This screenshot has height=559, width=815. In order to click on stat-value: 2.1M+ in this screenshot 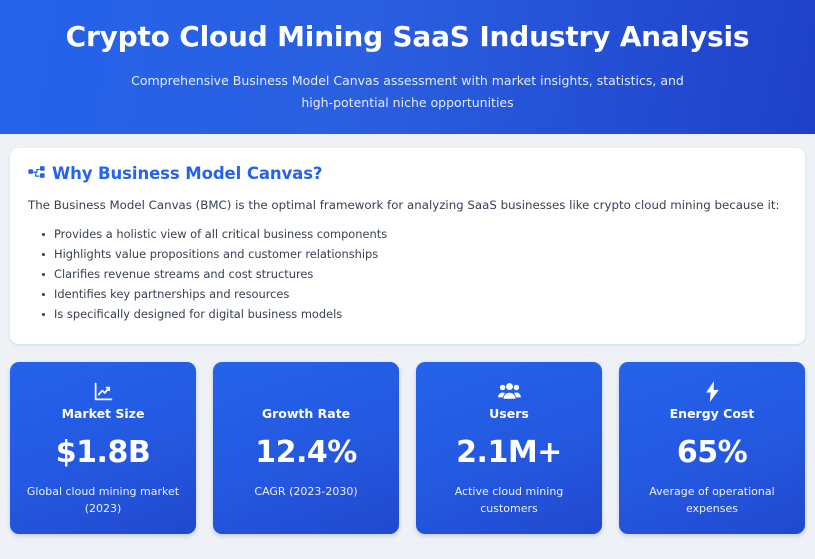, I will do `click(509, 452)`.